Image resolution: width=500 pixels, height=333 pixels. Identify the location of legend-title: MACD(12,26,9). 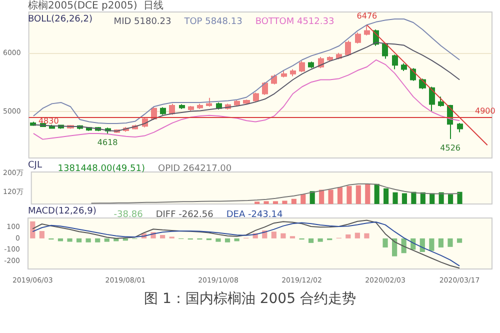
(62, 211).